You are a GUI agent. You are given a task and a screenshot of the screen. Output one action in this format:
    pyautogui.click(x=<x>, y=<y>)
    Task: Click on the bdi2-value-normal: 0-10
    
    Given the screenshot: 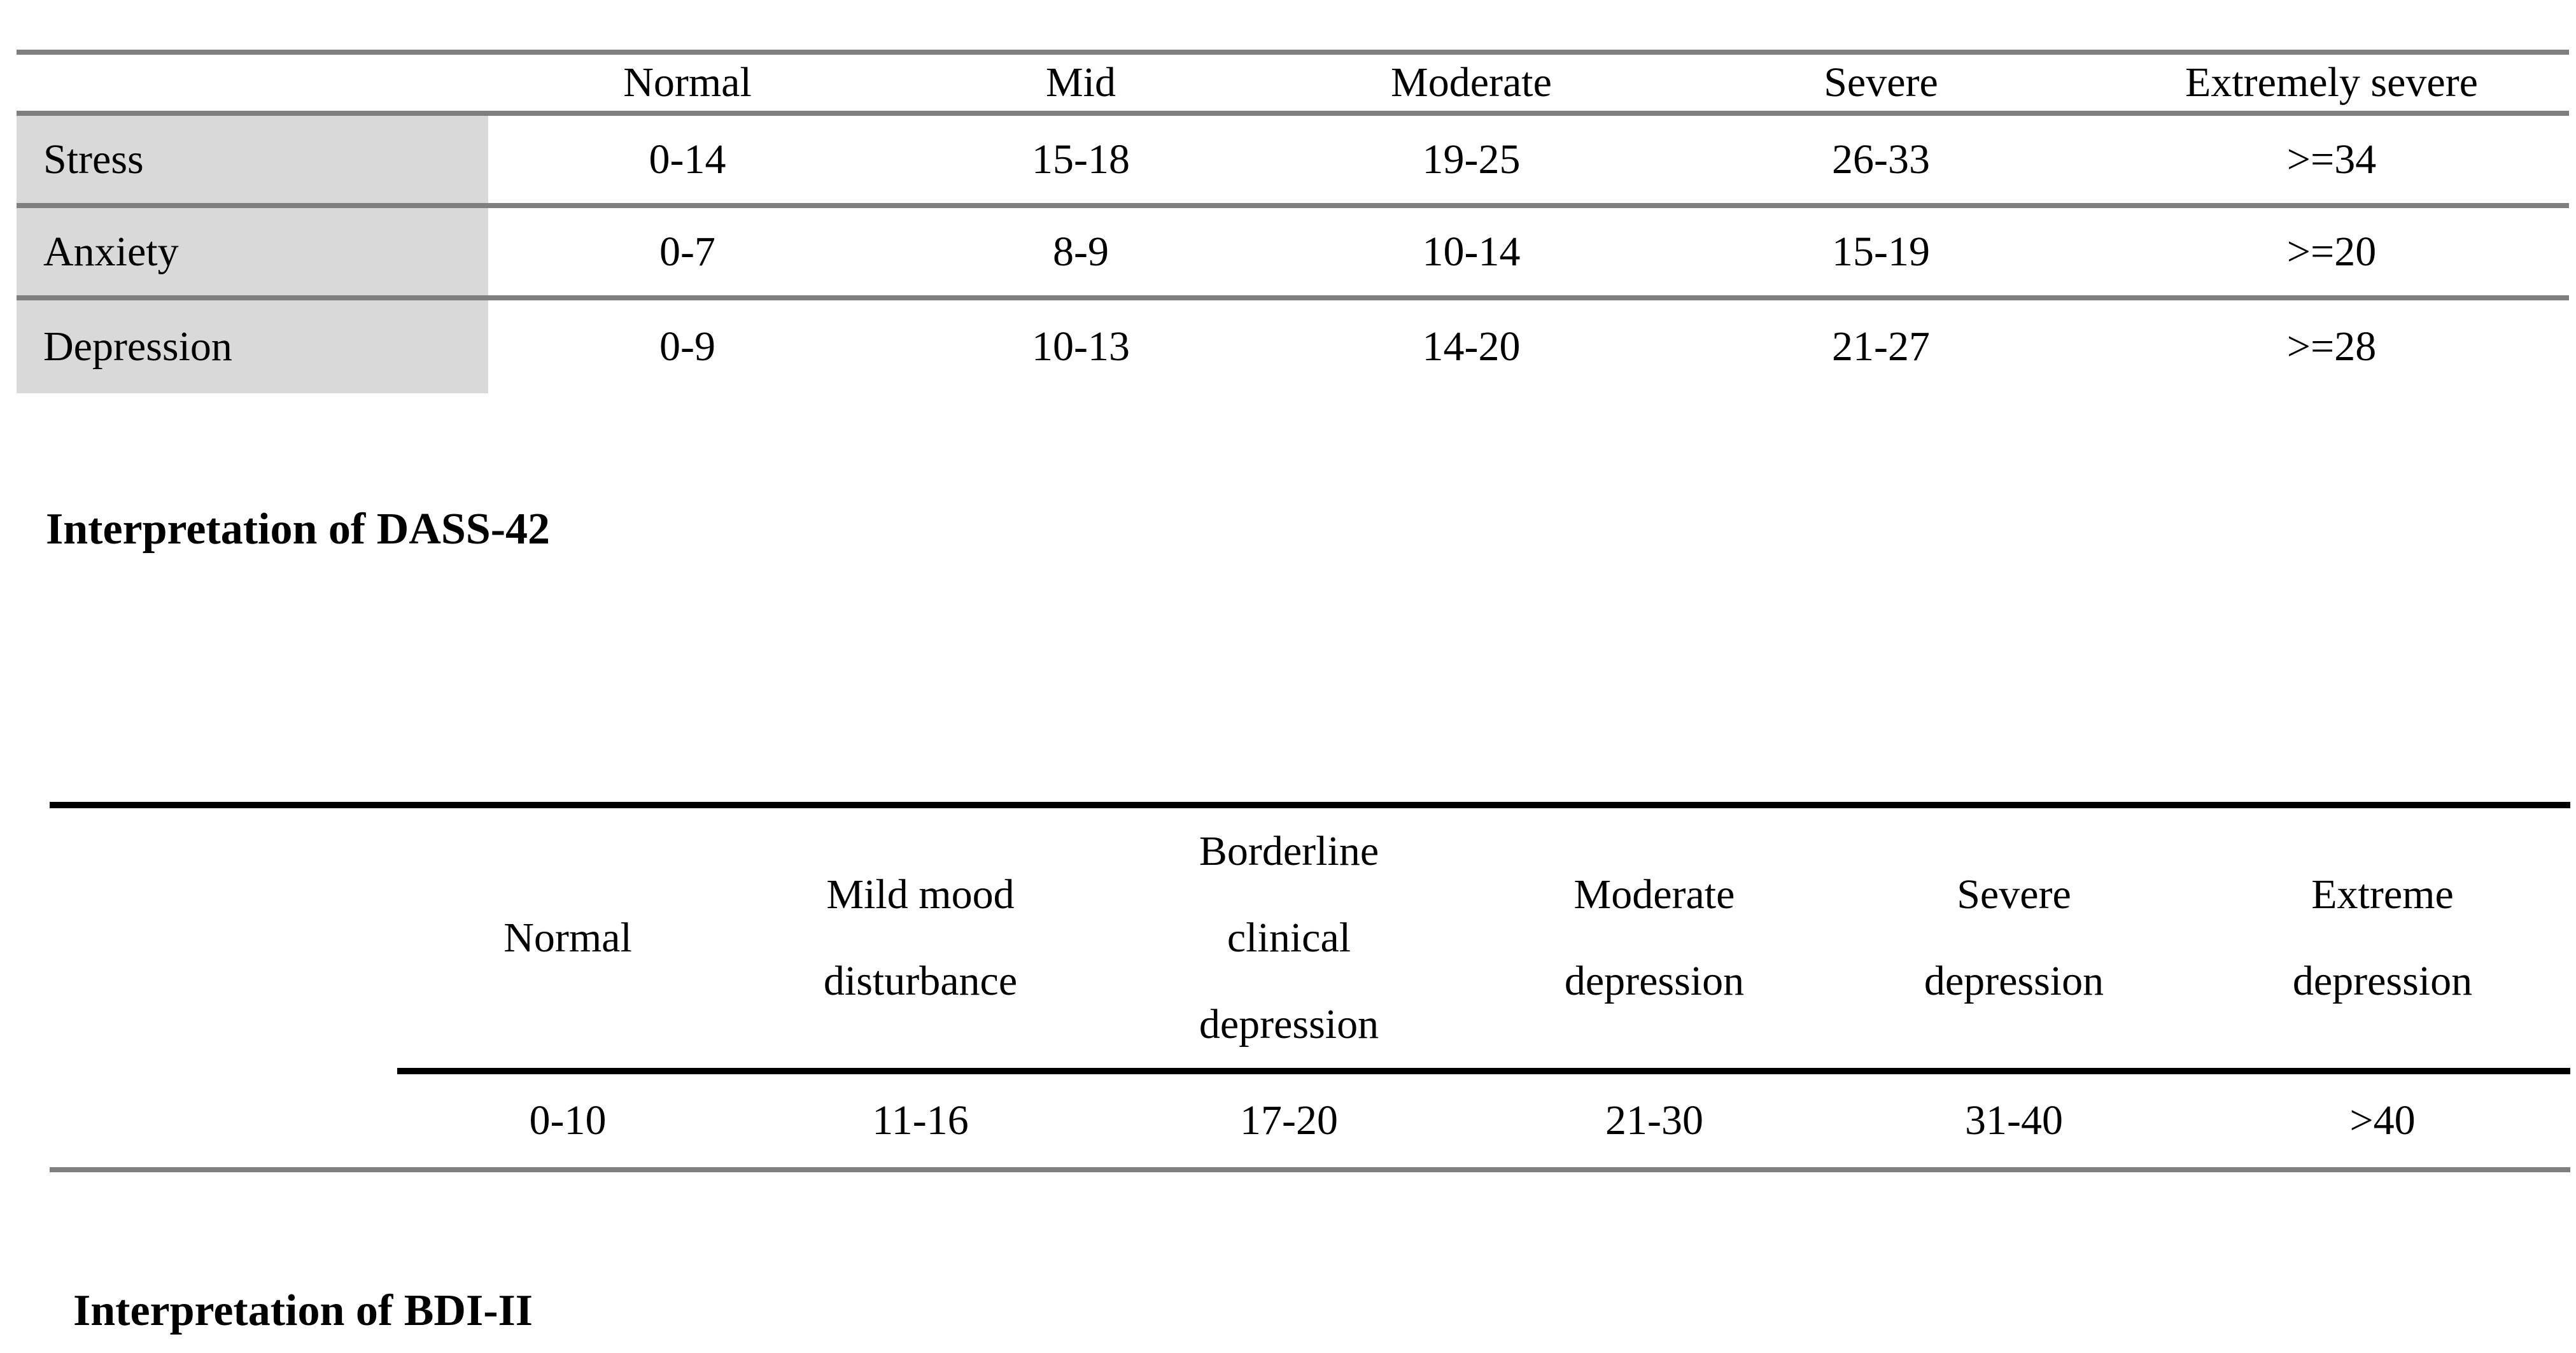 What is the action you would take?
    pyautogui.click(x=568, y=1120)
    